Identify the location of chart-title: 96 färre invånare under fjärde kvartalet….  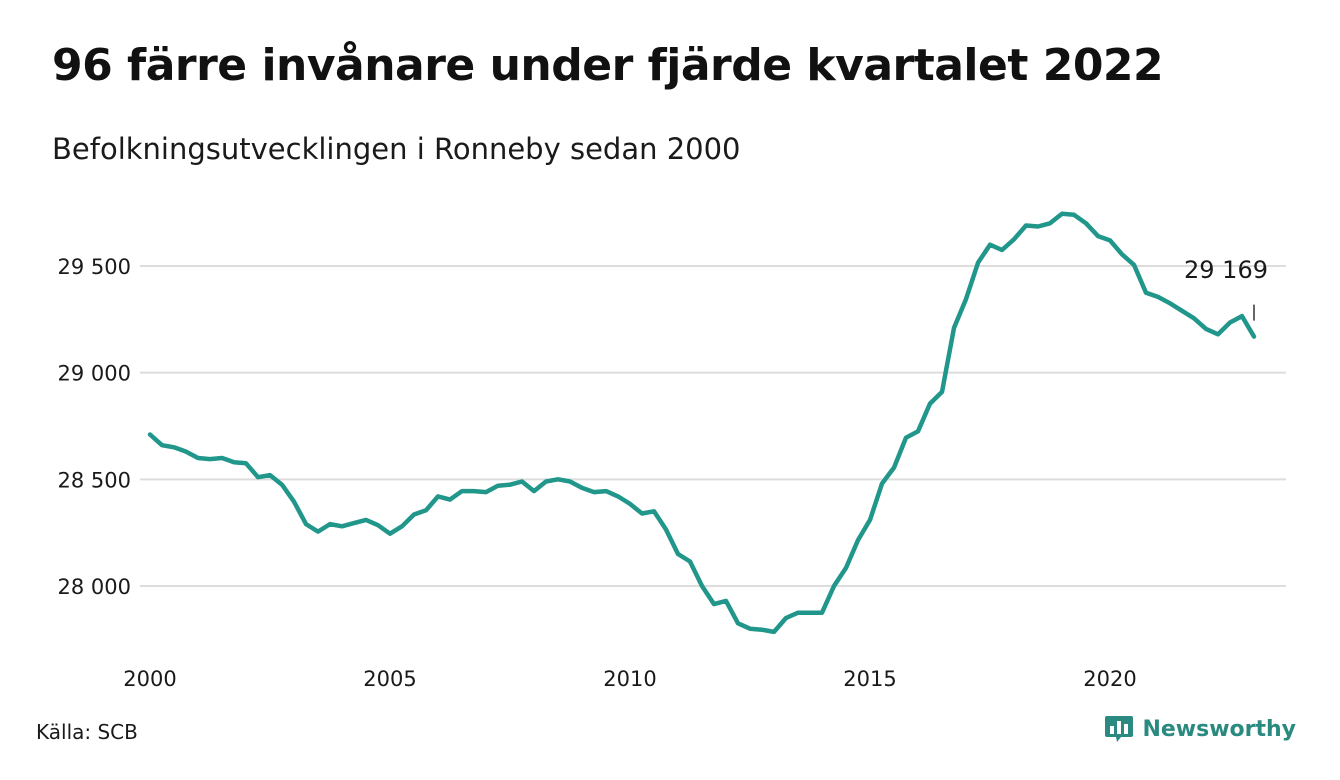
(608, 65).